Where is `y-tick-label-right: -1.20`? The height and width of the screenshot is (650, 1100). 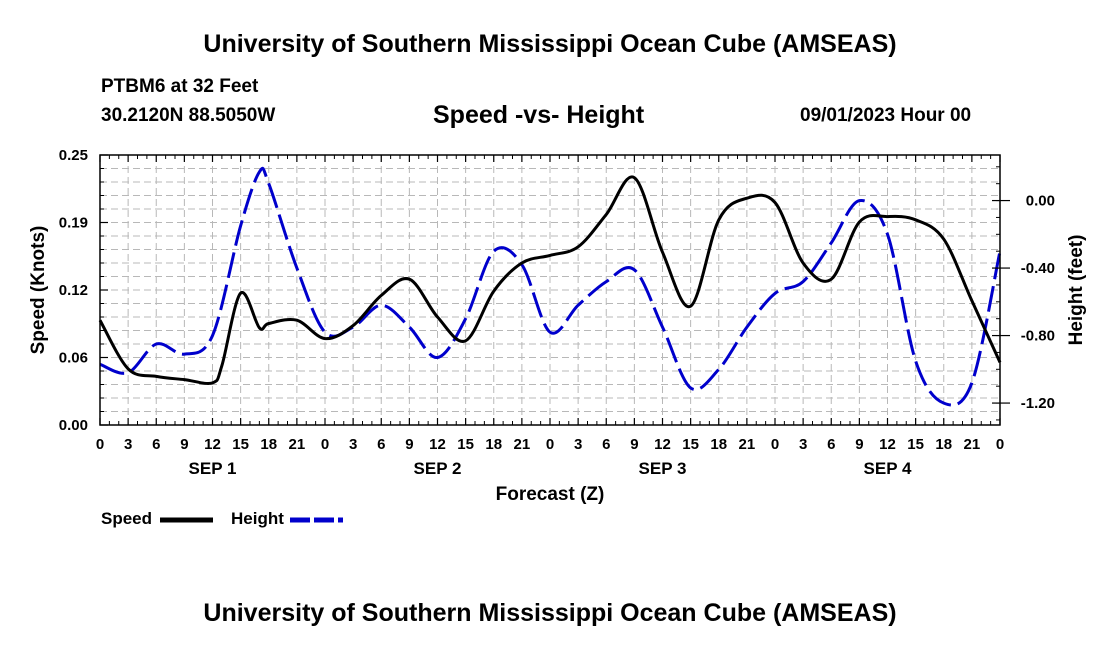 y-tick-label-right: -1.20 is located at coordinates (1038, 403).